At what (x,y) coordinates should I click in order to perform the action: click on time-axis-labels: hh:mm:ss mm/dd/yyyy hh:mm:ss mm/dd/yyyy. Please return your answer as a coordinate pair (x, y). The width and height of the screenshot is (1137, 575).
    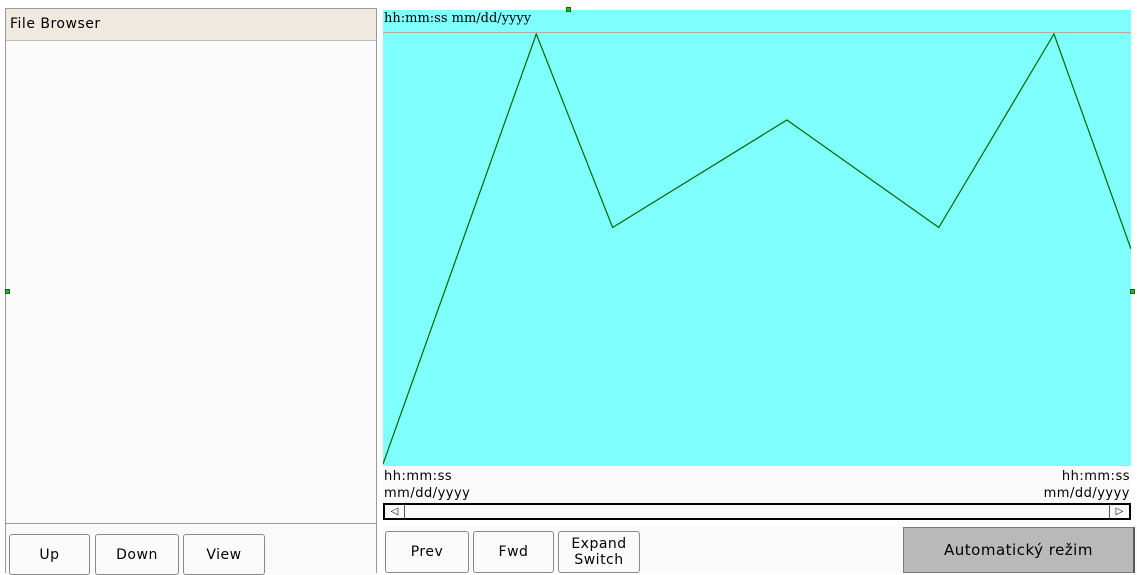
    Looking at the image, I should click on (757, 484).